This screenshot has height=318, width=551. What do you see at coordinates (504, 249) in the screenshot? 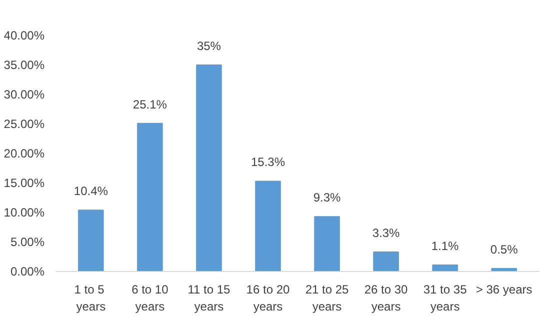
I see `data-label: 0.5%` at bounding box center [504, 249].